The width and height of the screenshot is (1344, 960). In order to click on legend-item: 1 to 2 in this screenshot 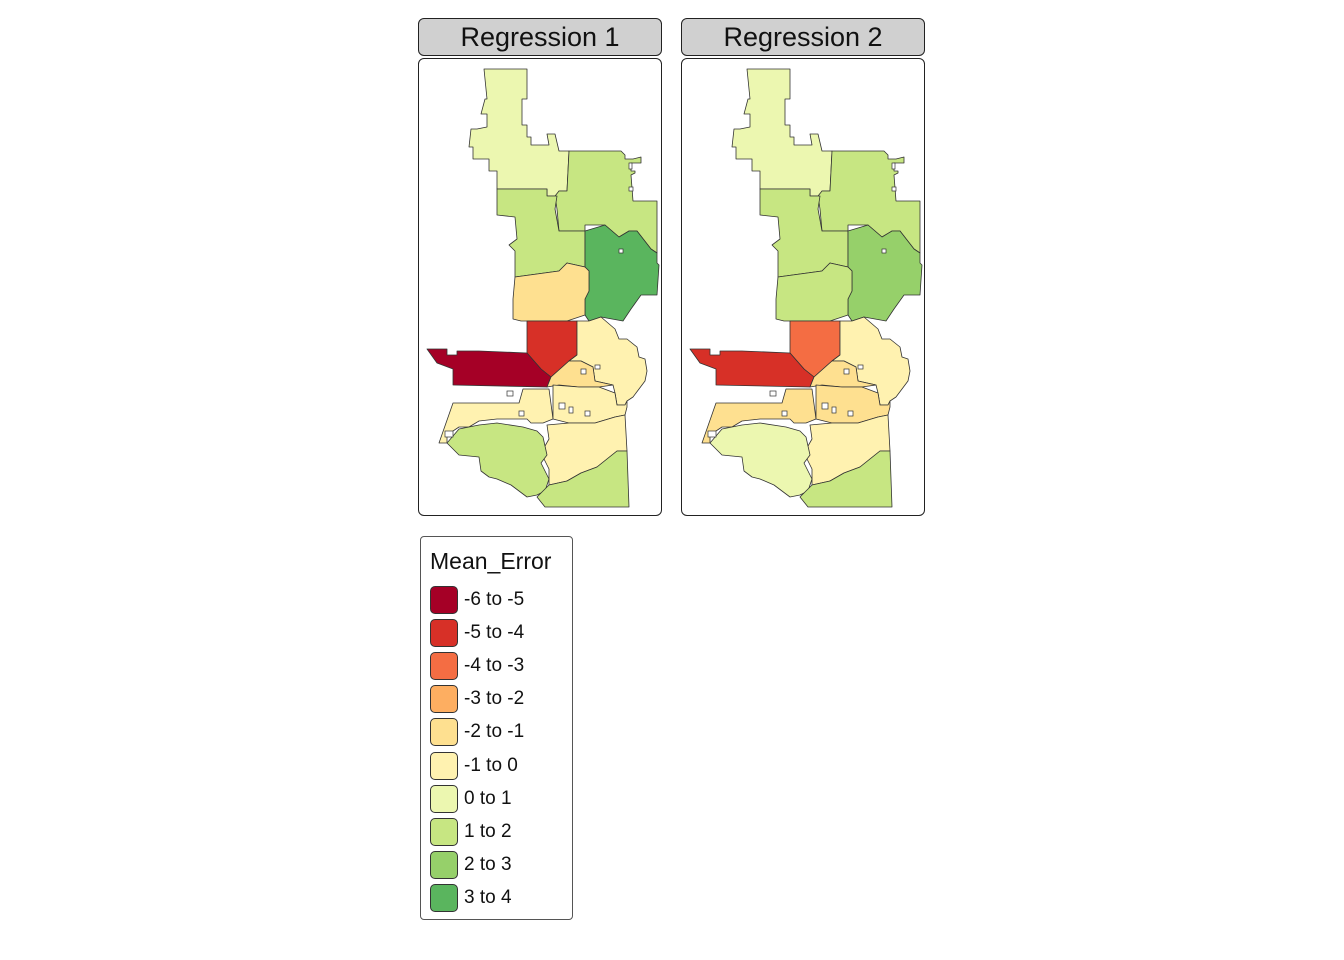, I will do `click(471, 832)`.